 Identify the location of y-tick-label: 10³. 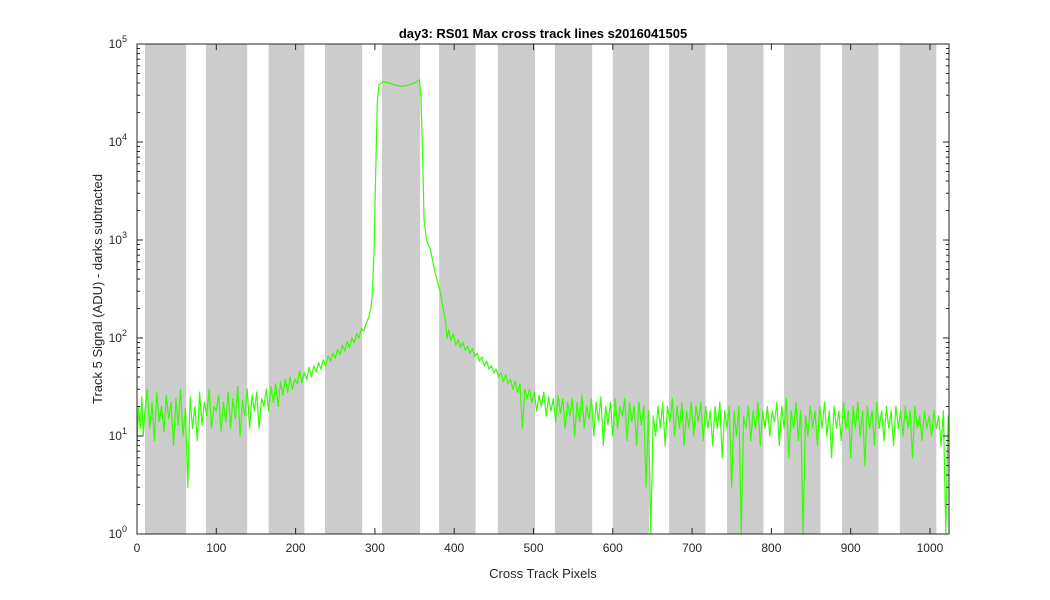
(118, 238).